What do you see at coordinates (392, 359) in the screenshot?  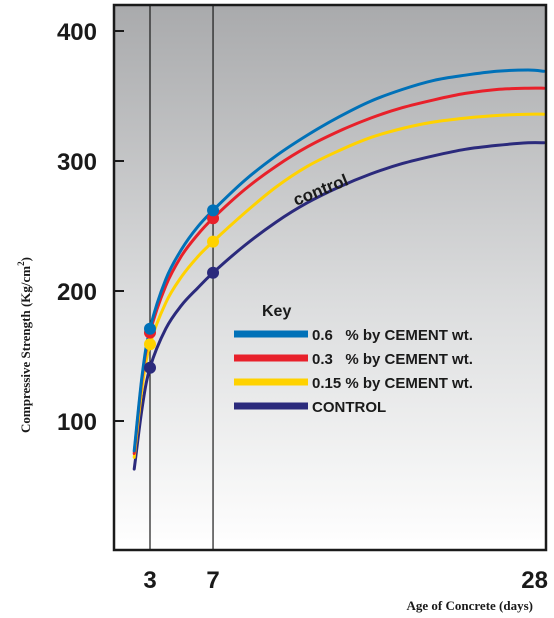 I see `legend-label-0-3-percent: 0.3 % by CEMENT wt.` at bounding box center [392, 359].